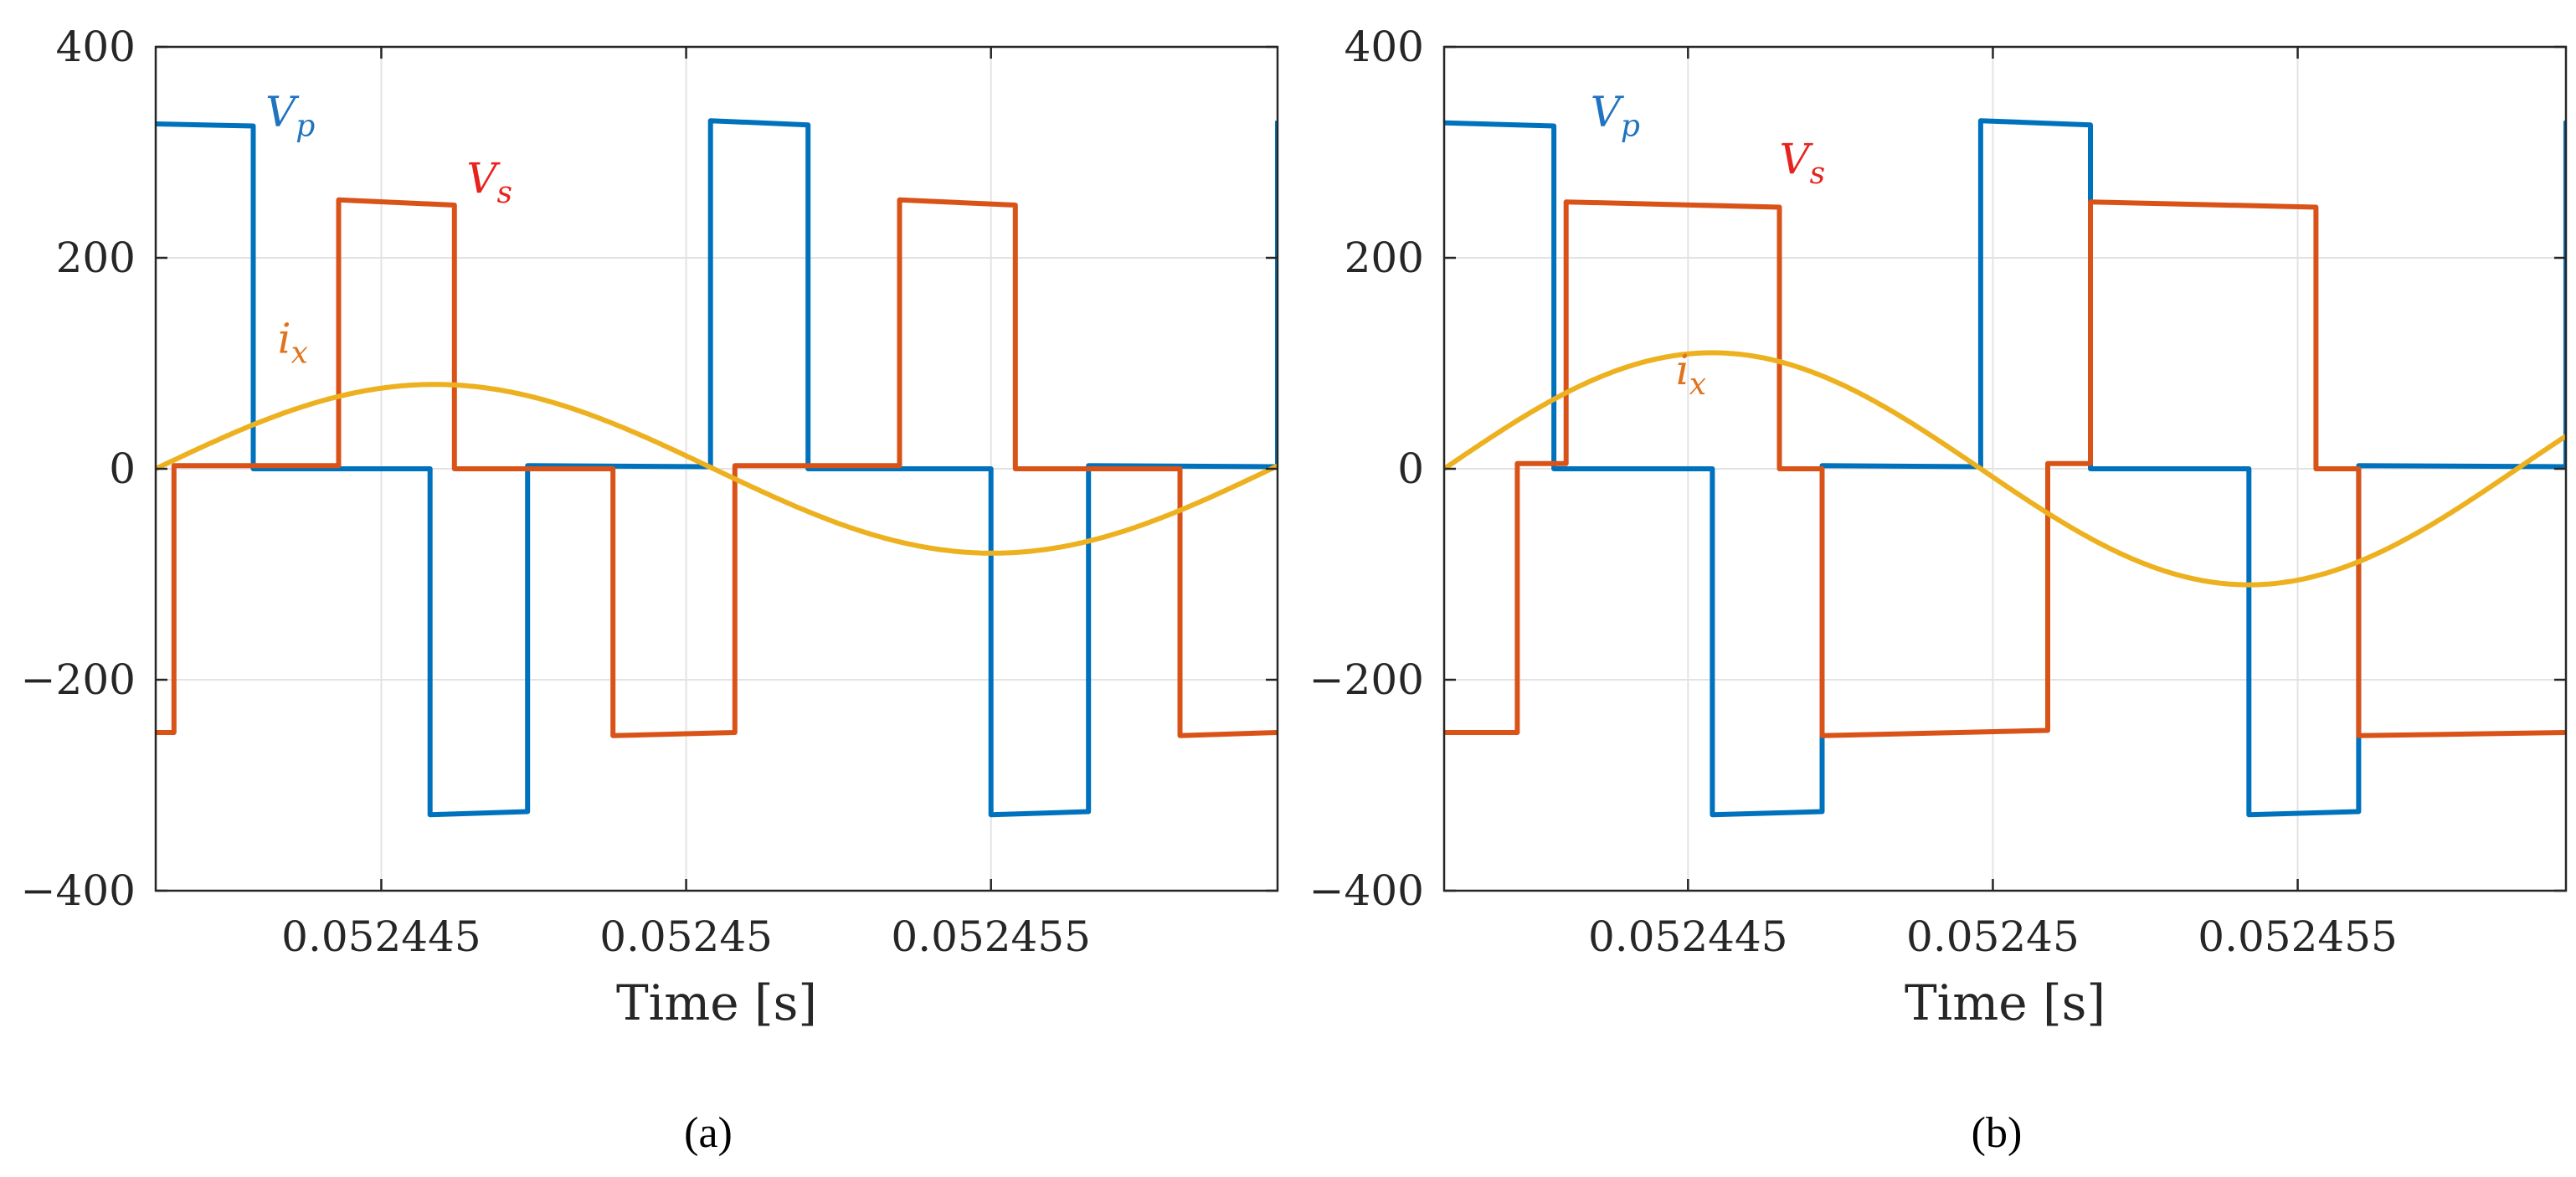 The height and width of the screenshot is (1177, 2576). Describe the element at coordinates (708, 1133) in the screenshot. I see `panel-caption: (a)` at that location.